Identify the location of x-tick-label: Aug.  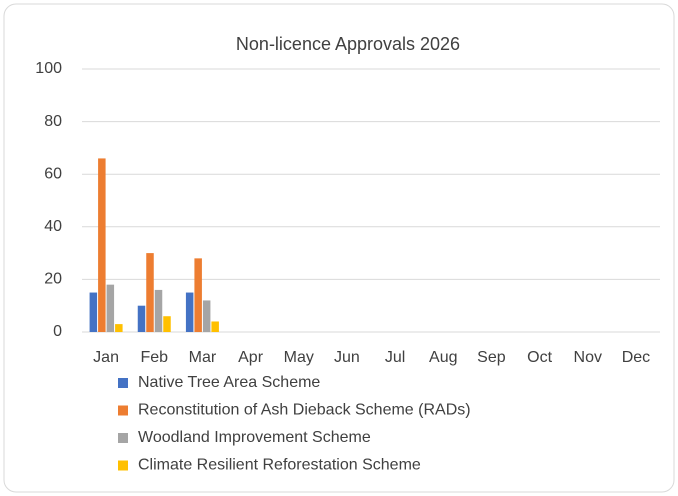
(443, 357).